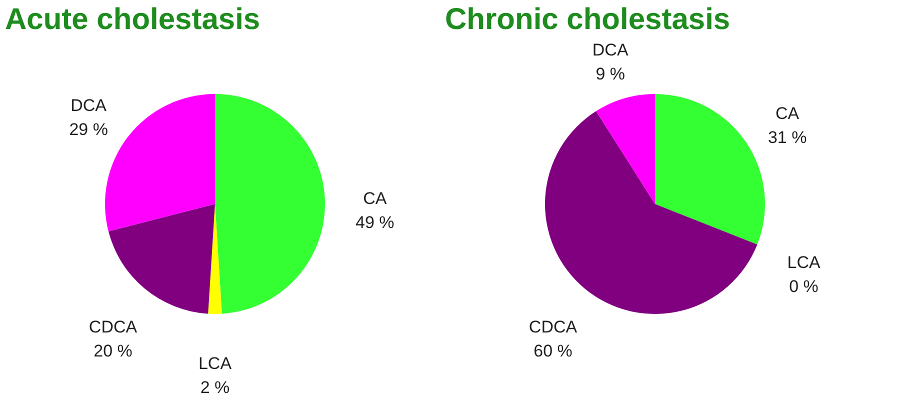 The height and width of the screenshot is (403, 909). Describe the element at coordinates (803, 262) in the screenshot. I see `category-label: LCA` at that location.